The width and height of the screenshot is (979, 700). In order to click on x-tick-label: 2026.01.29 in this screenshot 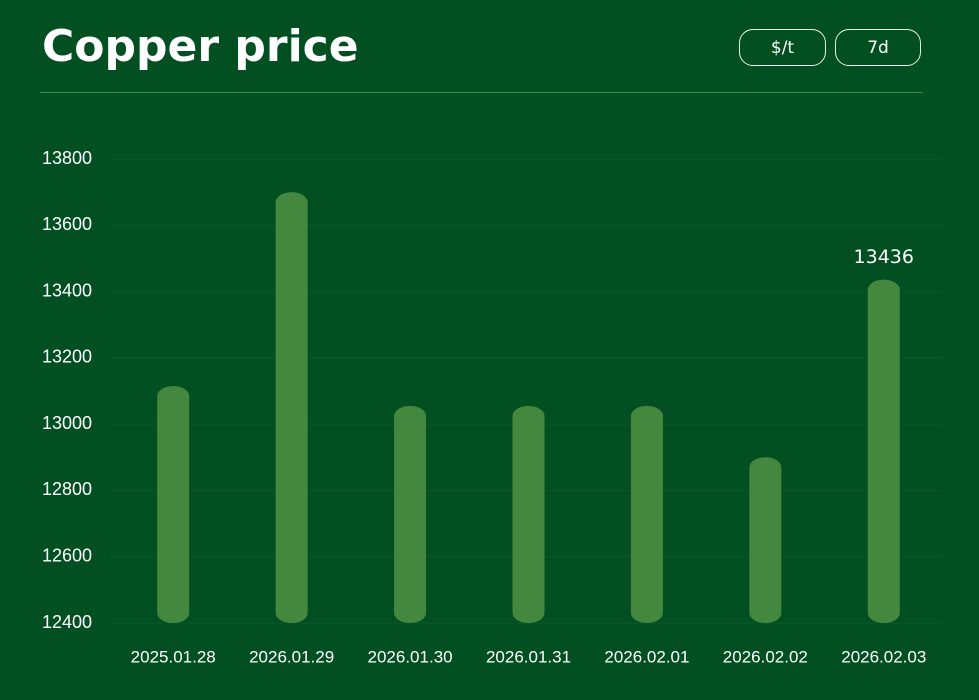, I will do `click(291, 656)`.